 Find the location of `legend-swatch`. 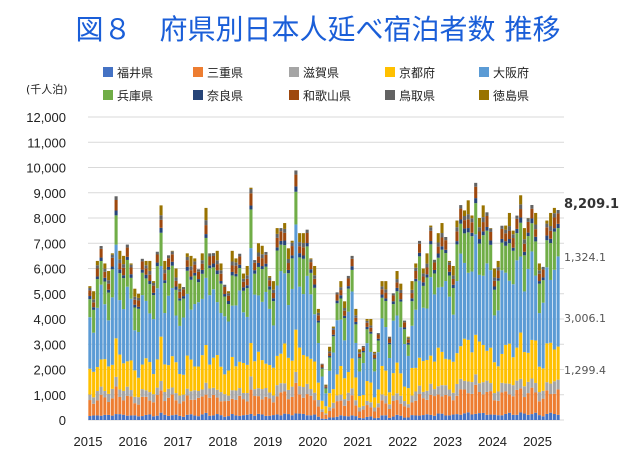

legend-swatch is located at coordinates (390, 72).